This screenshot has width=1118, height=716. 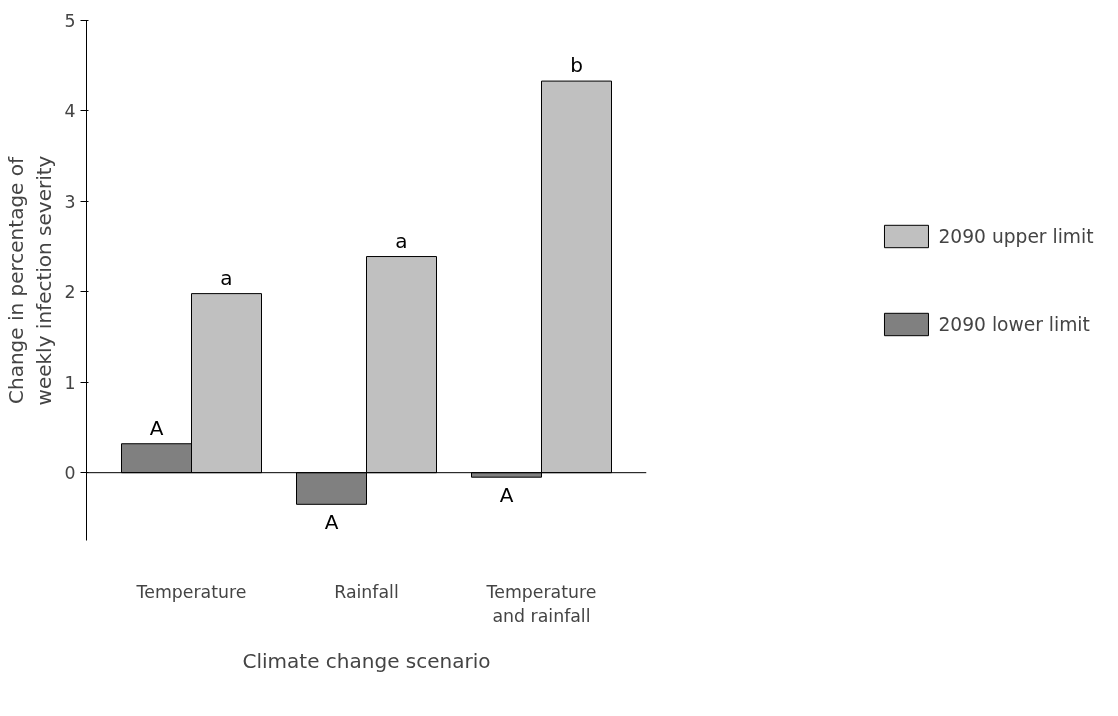 I want to click on y-tick-label: 4, so click(x=70, y=111).